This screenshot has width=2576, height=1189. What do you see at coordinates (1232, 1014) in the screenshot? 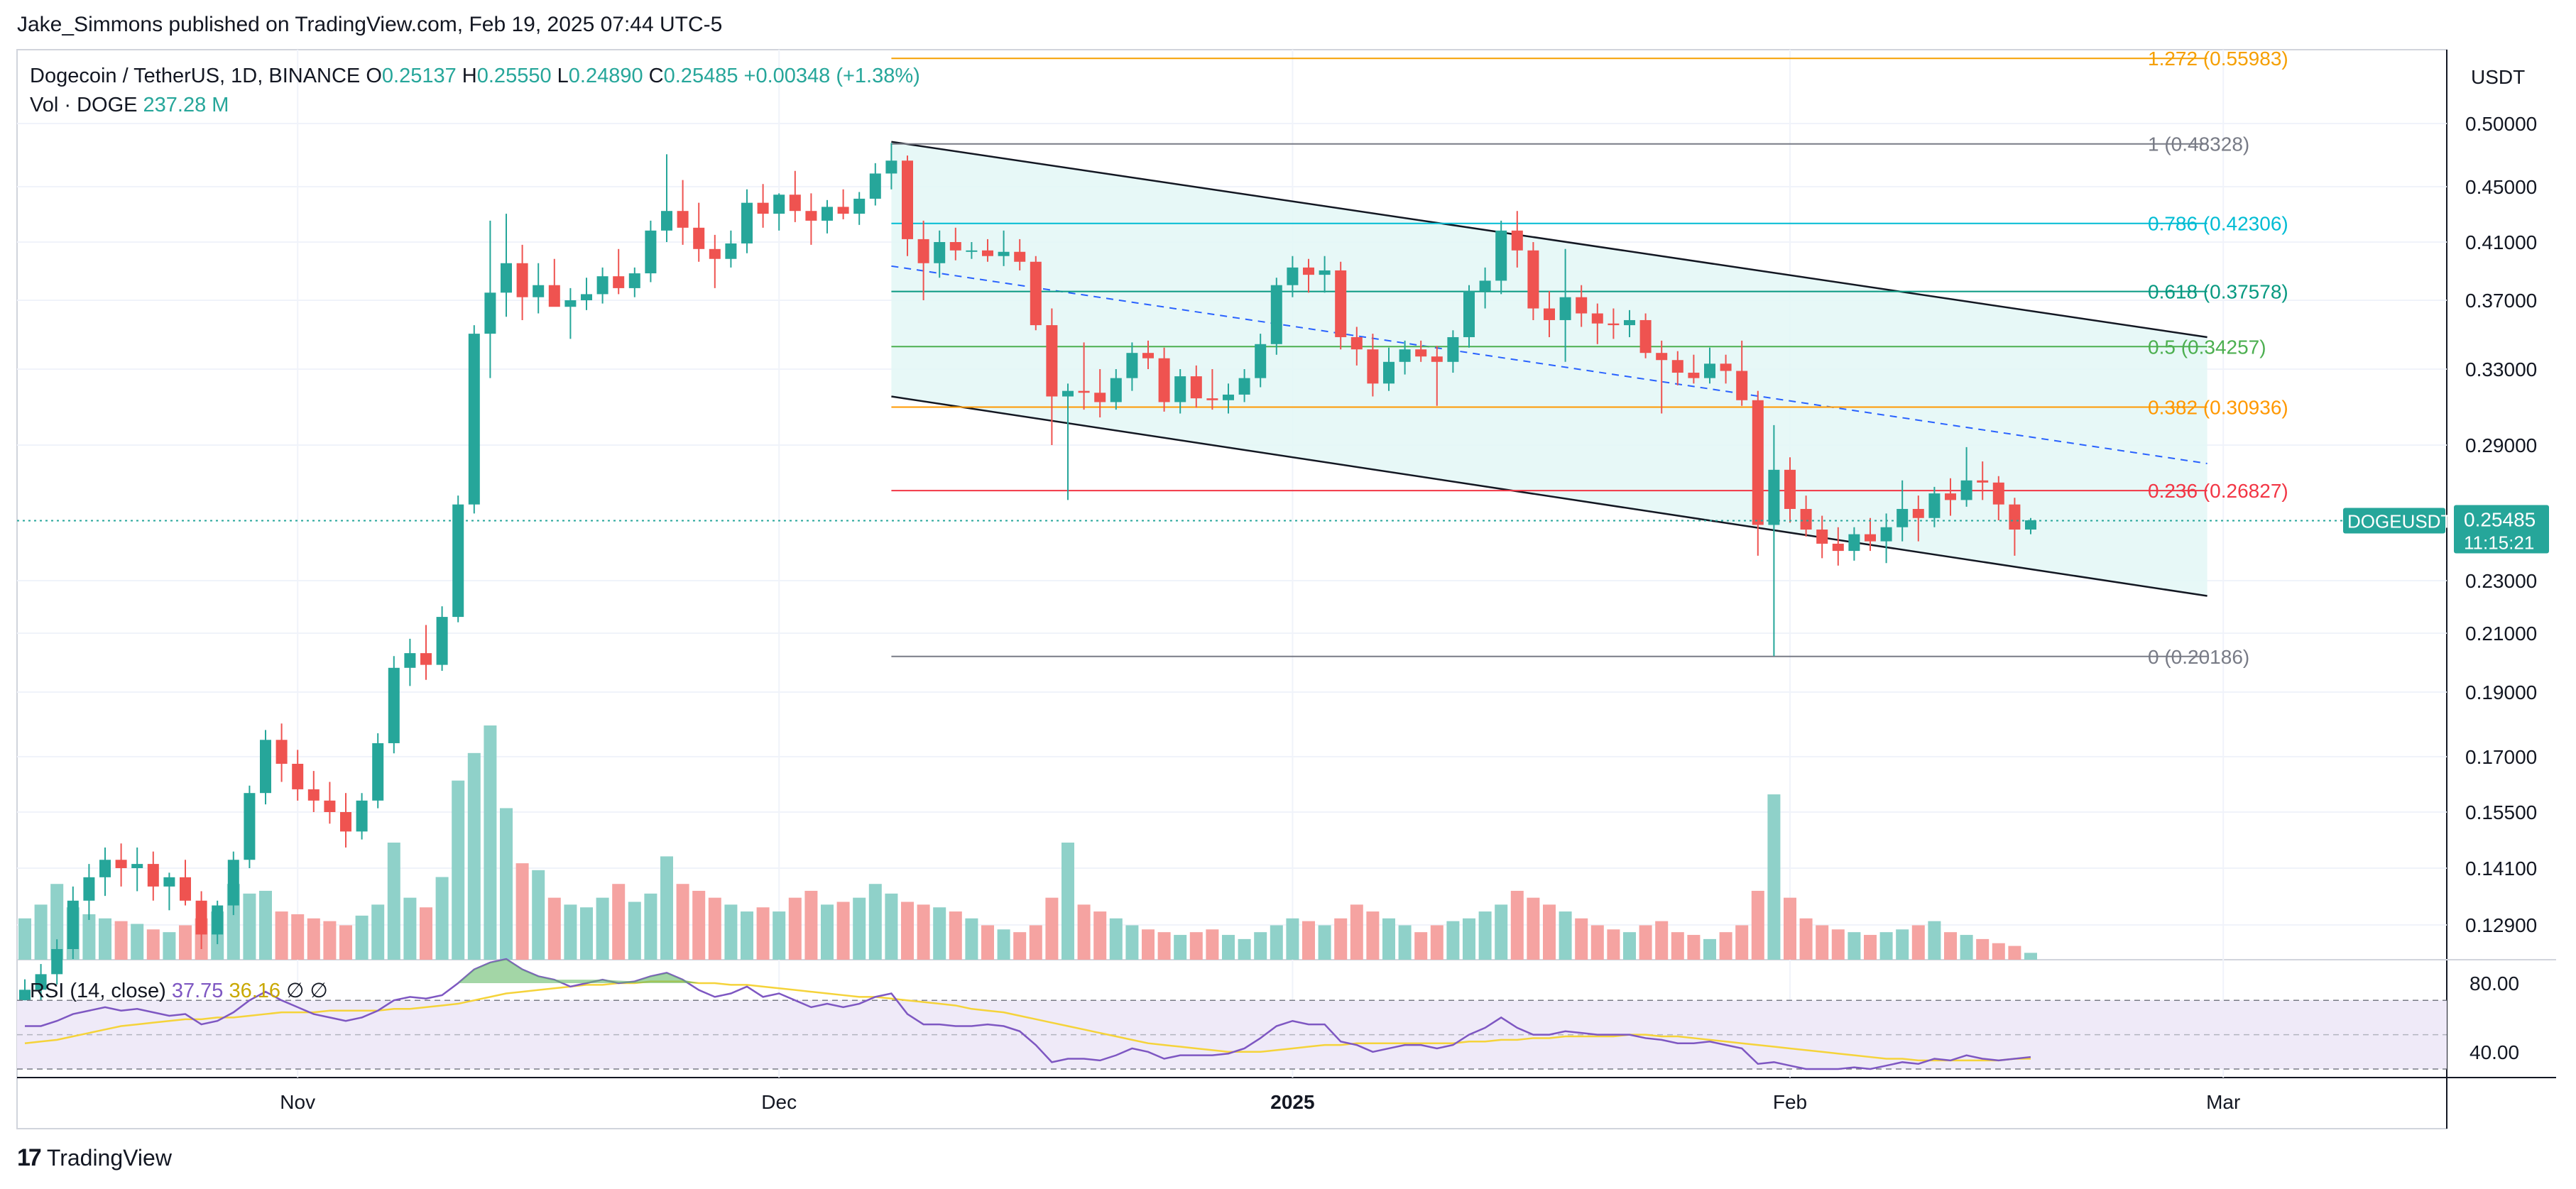
I see `rsi-layer` at bounding box center [1232, 1014].